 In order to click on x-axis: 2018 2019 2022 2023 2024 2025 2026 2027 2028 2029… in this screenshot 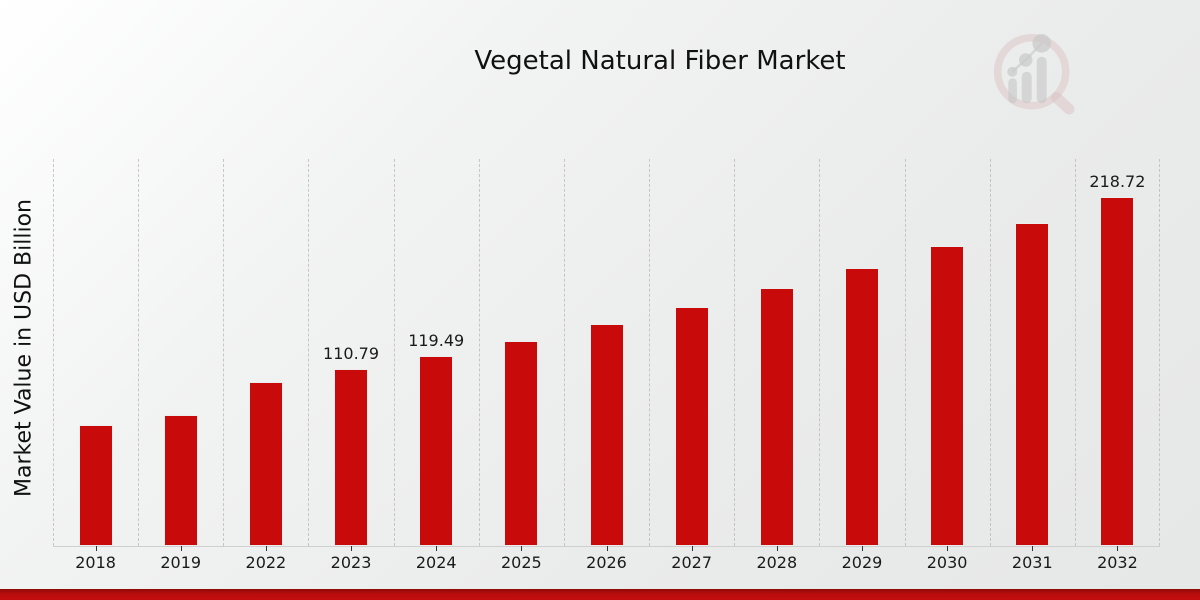, I will do `click(606, 563)`.